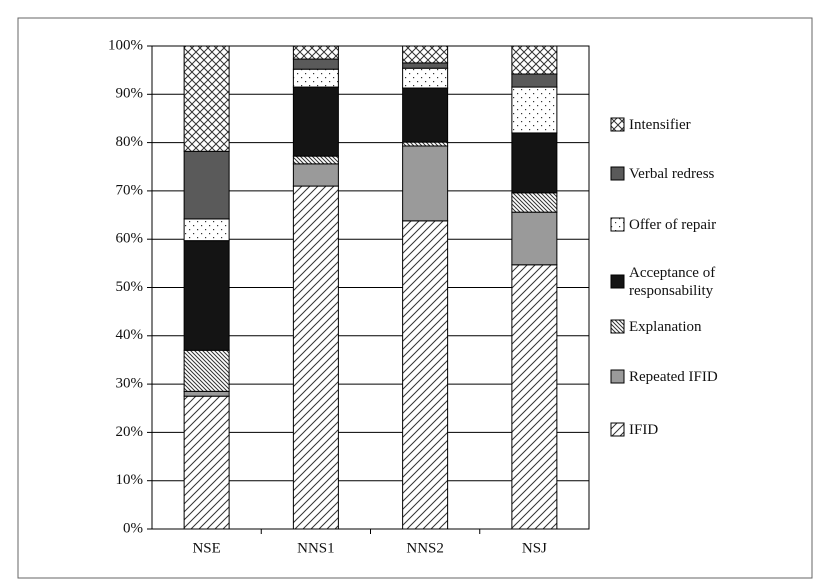 The image size is (832, 582). What do you see at coordinates (130, 190) in the screenshot?
I see `y-tick-label: 70%` at bounding box center [130, 190].